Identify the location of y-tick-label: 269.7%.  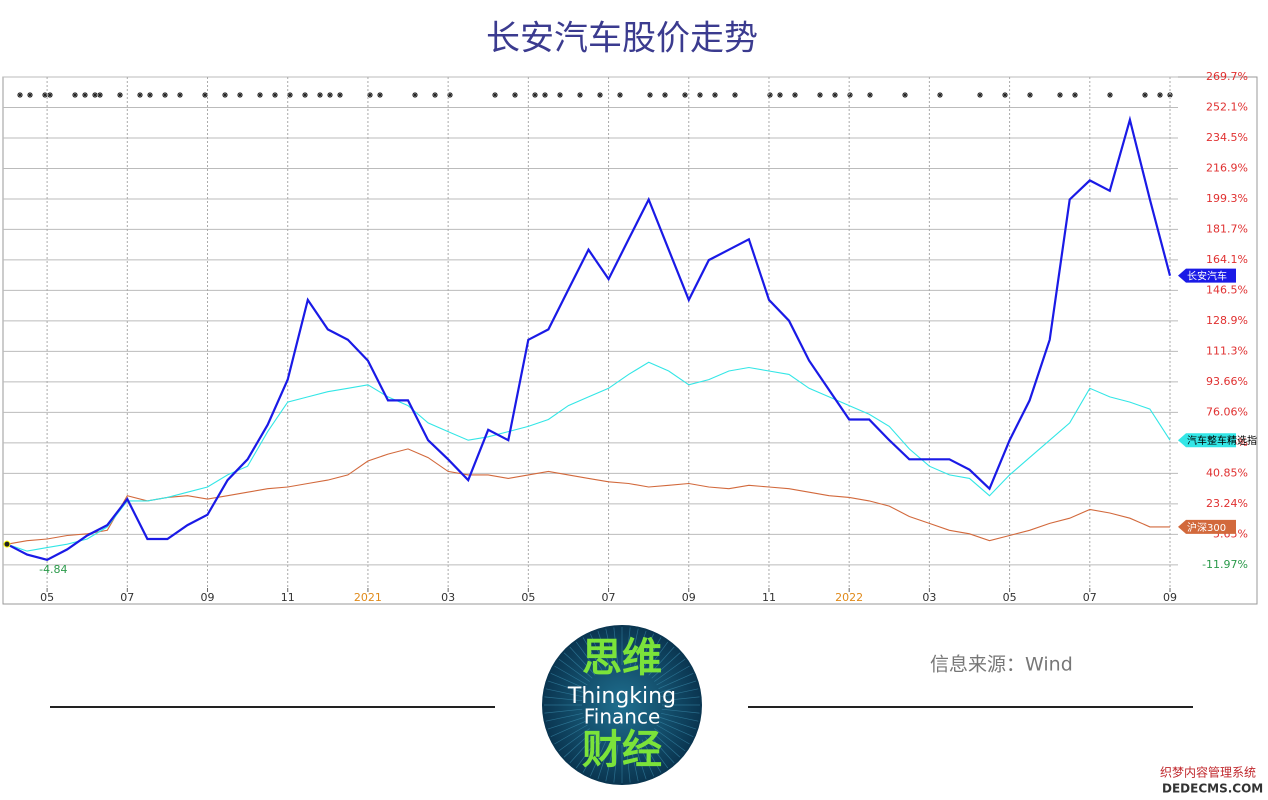
(1227, 76).